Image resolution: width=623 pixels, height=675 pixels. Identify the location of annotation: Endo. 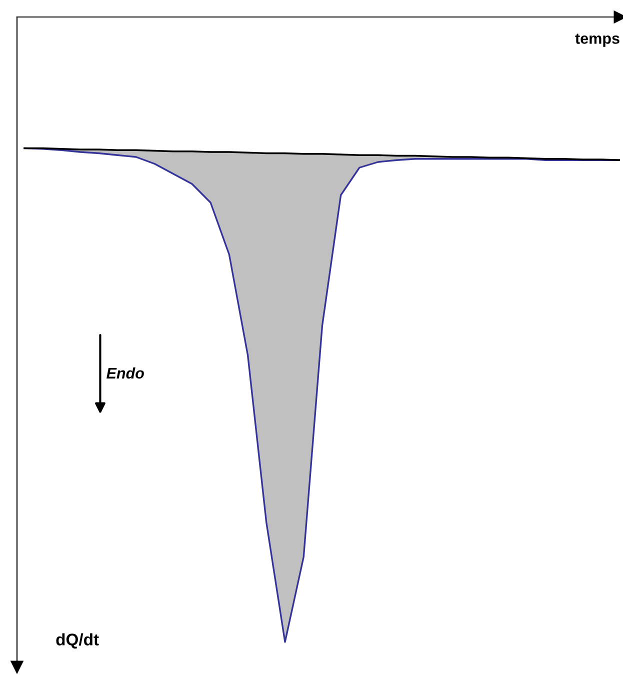
(125, 373).